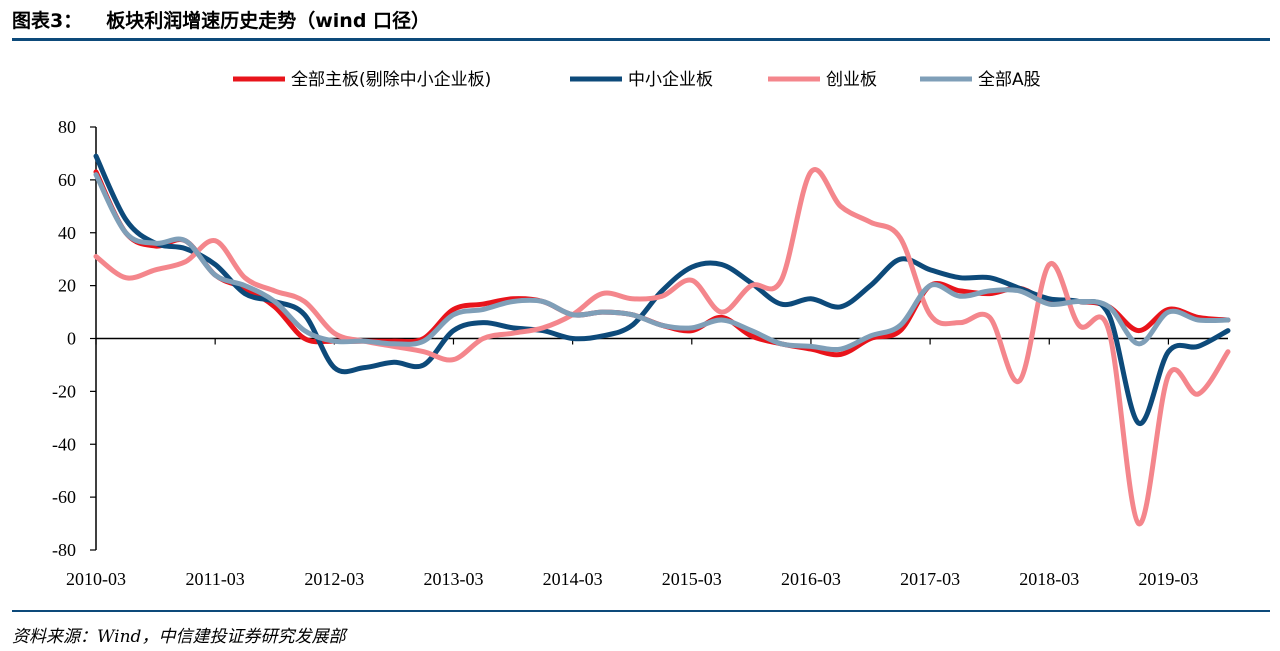 Image resolution: width=1280 pixels, height=651 pixels. I want to click on y-tick-label: 60, so click(67, 180).